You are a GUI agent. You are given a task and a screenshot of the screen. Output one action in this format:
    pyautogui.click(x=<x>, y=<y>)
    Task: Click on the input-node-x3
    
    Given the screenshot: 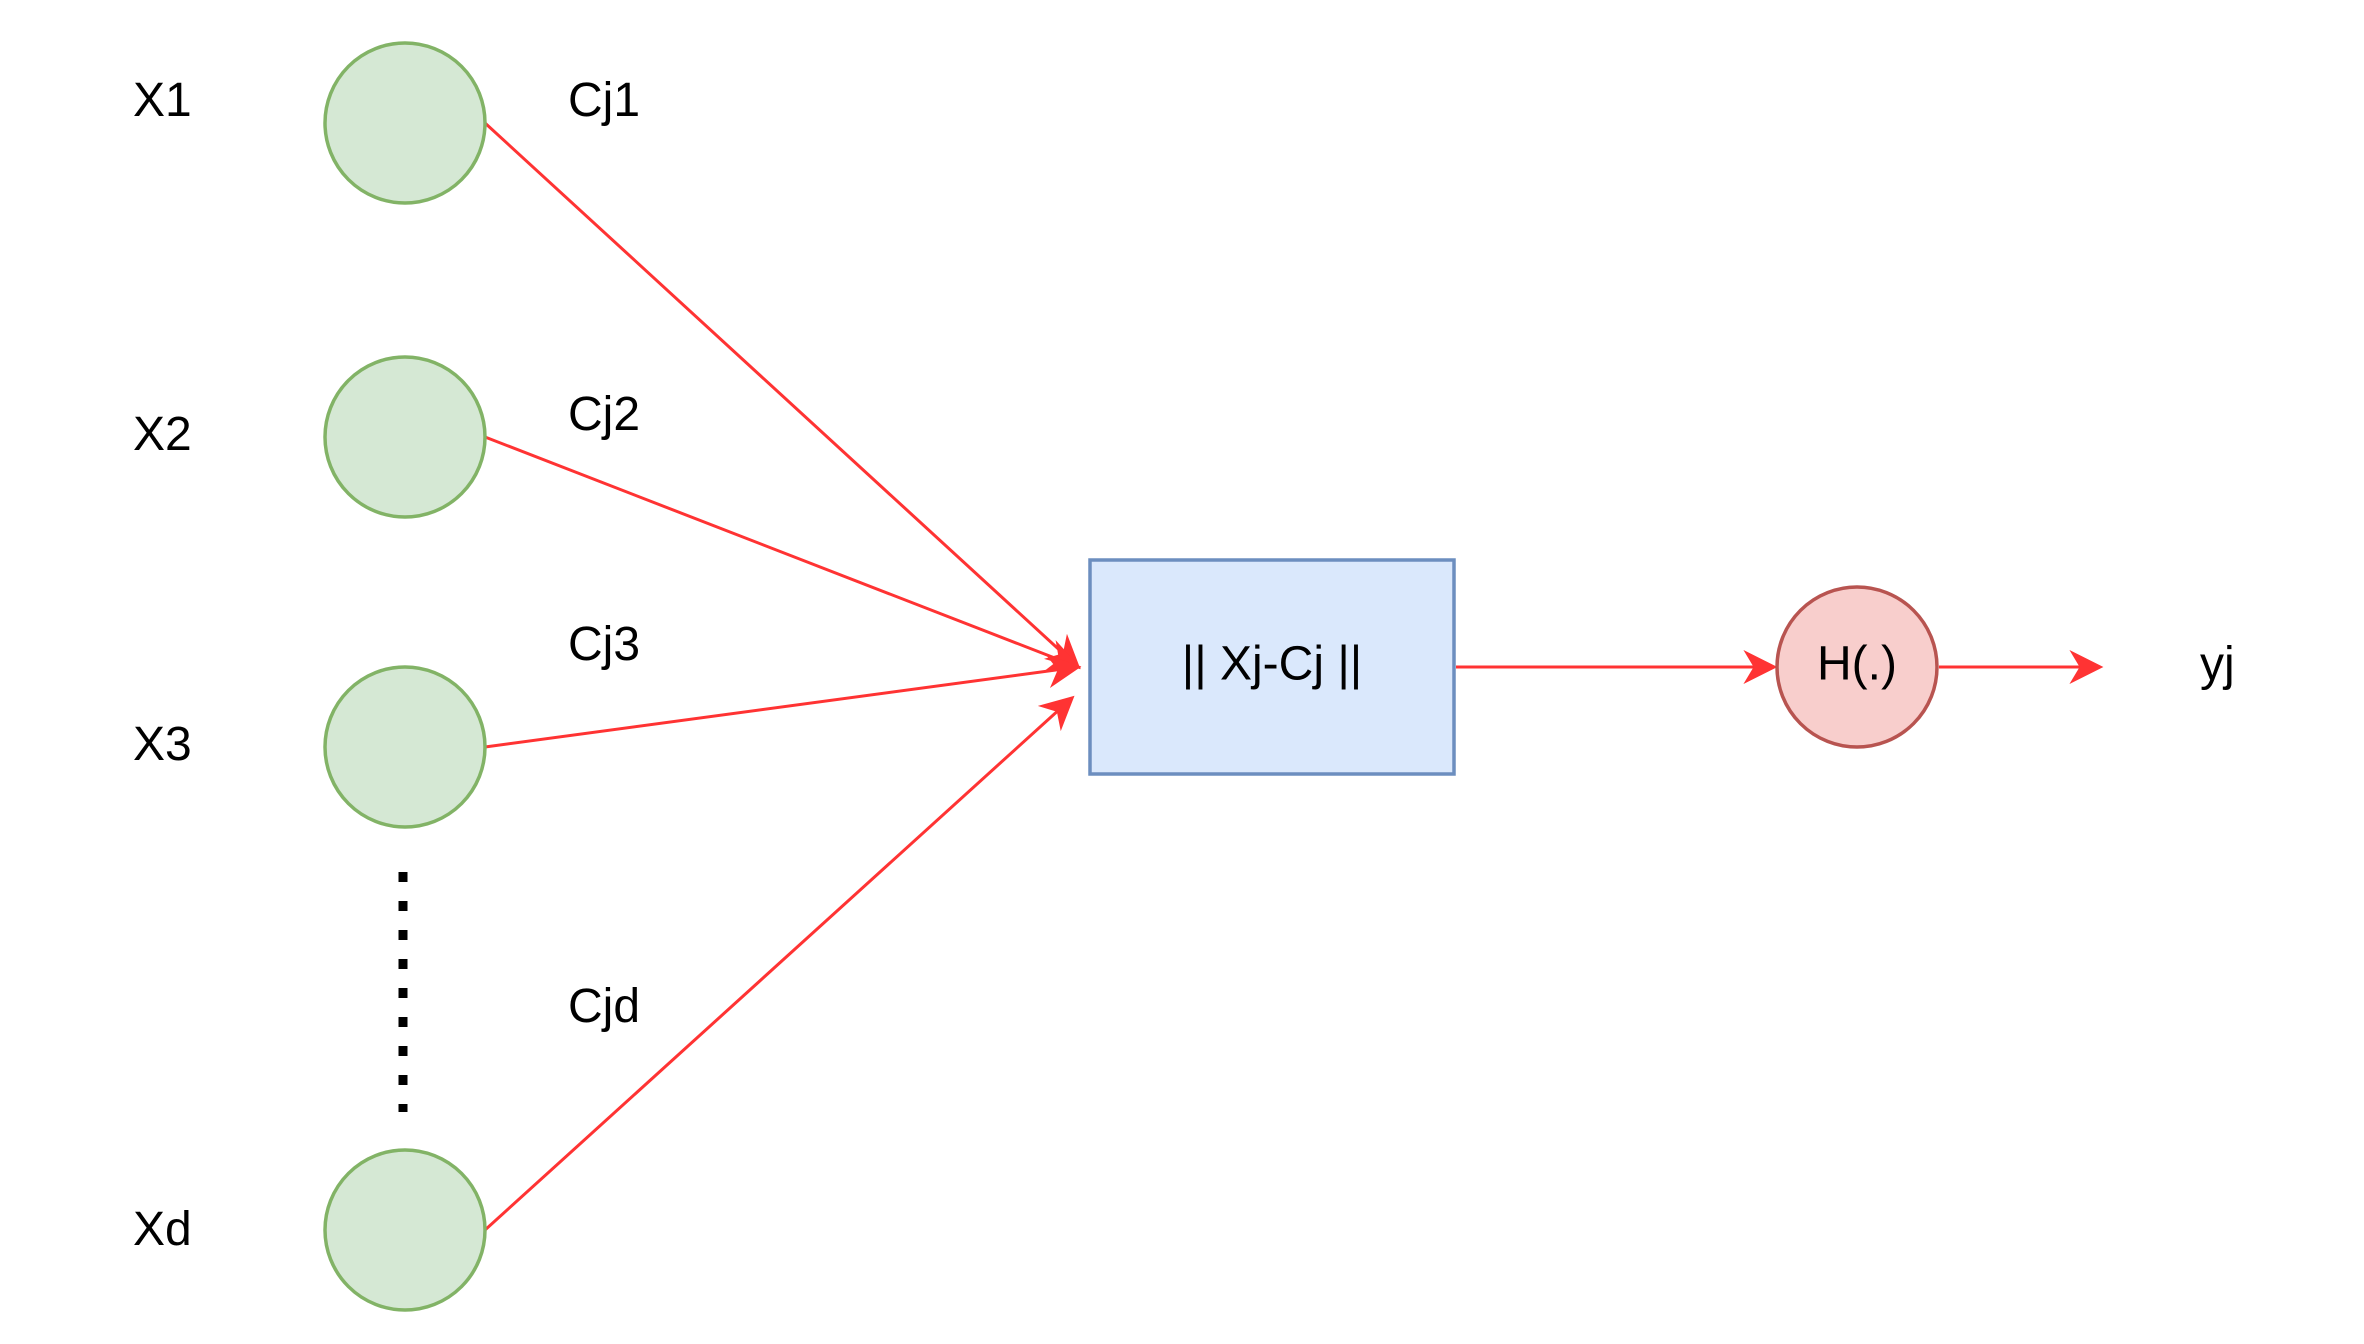 What is the action you would take?
    pyautogui.click(x=405, y=747)
    